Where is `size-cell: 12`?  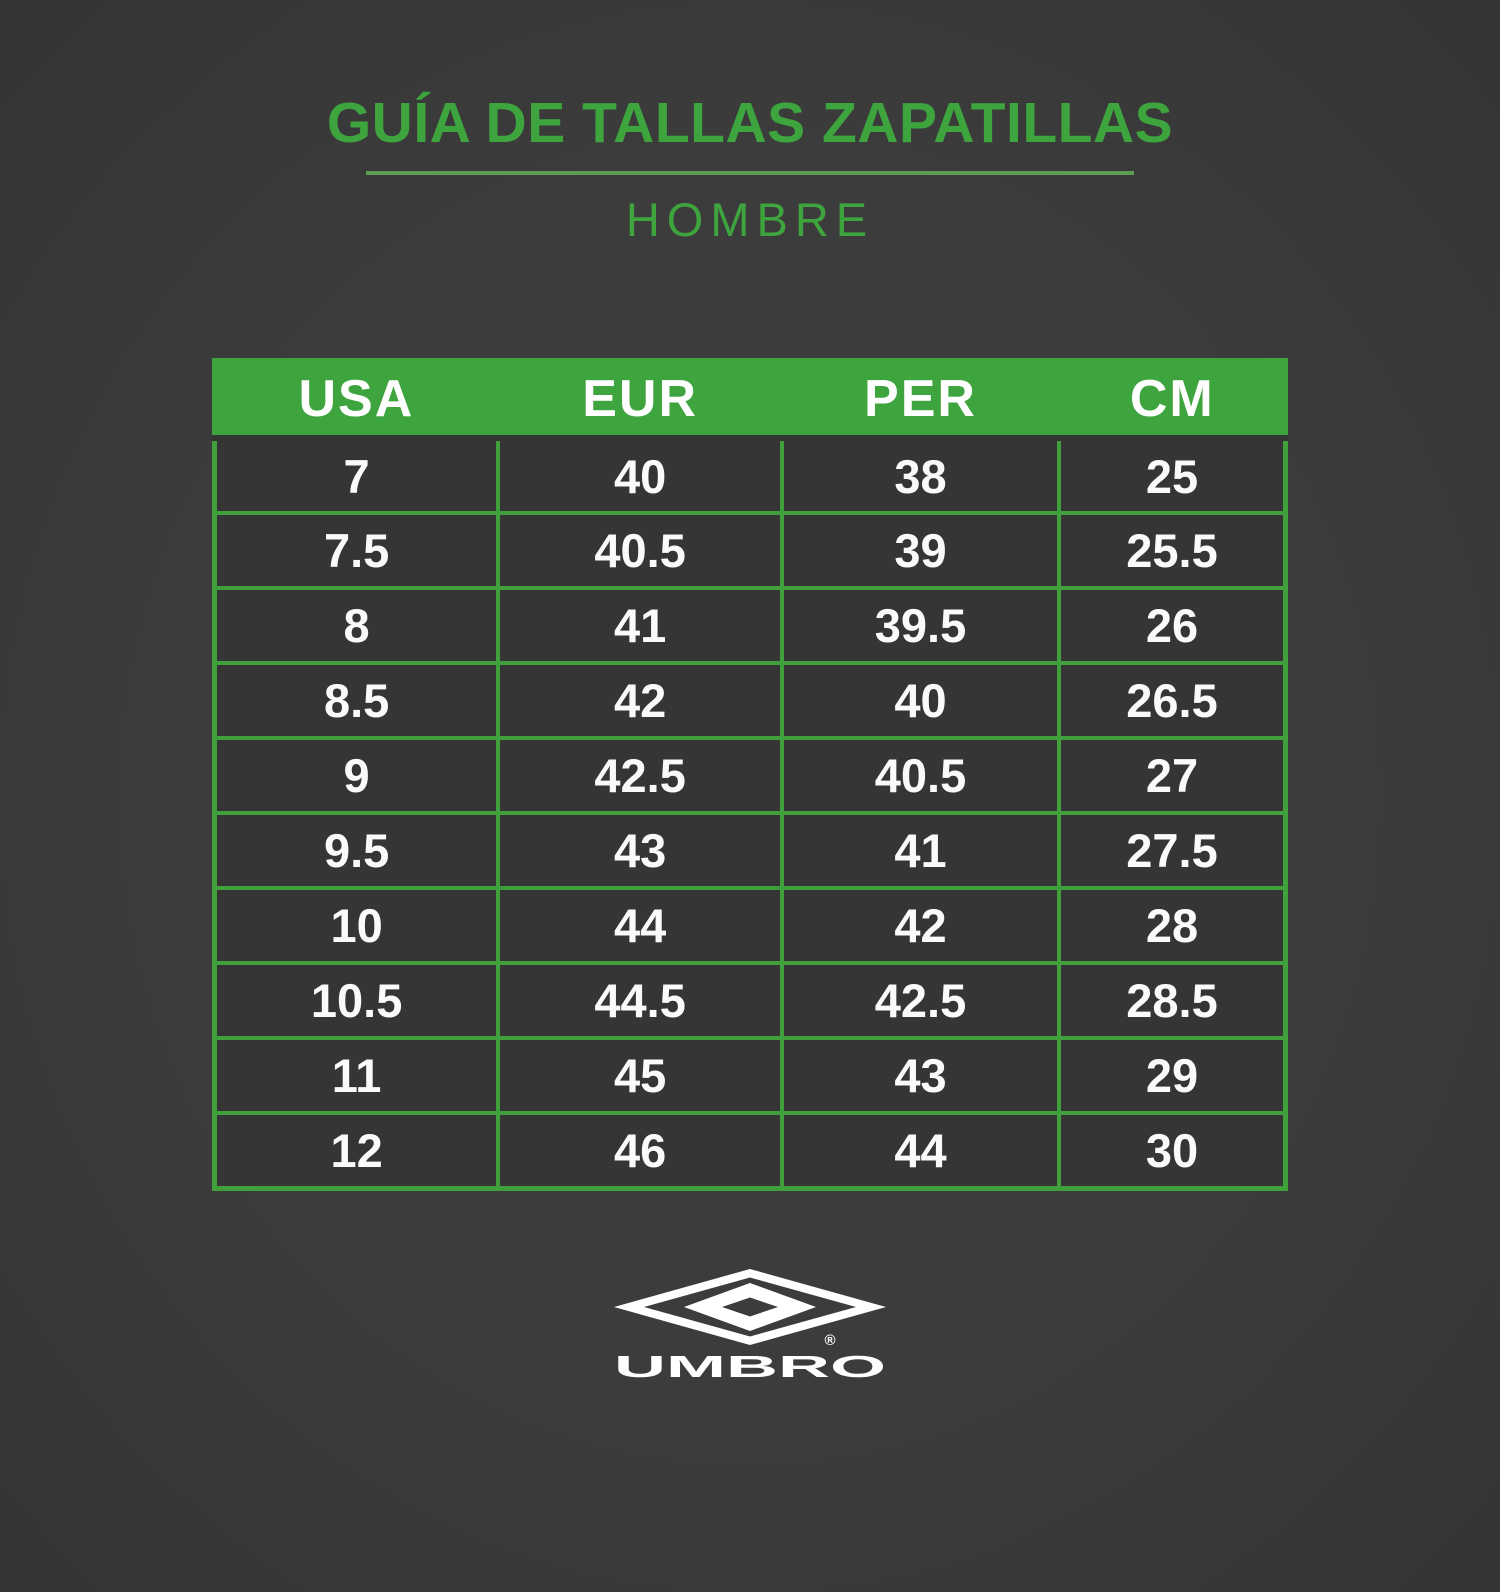
size-cell: 12 is located at coordinates (356, 1151).